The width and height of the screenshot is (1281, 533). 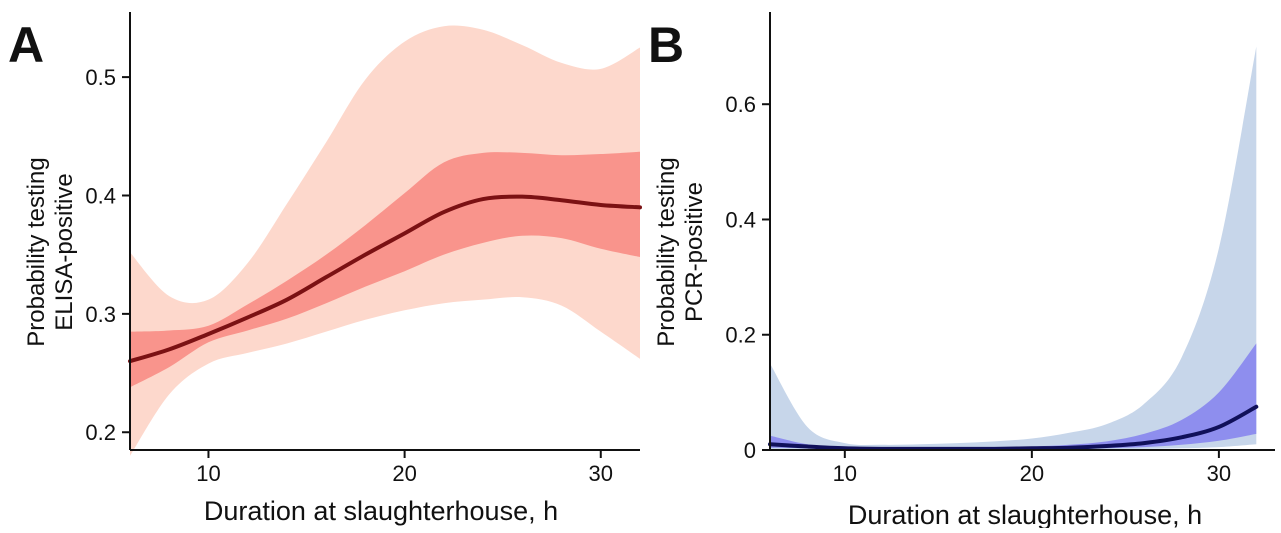 I want to click on panel-a-estimate-line, so click(x=385, y=279).